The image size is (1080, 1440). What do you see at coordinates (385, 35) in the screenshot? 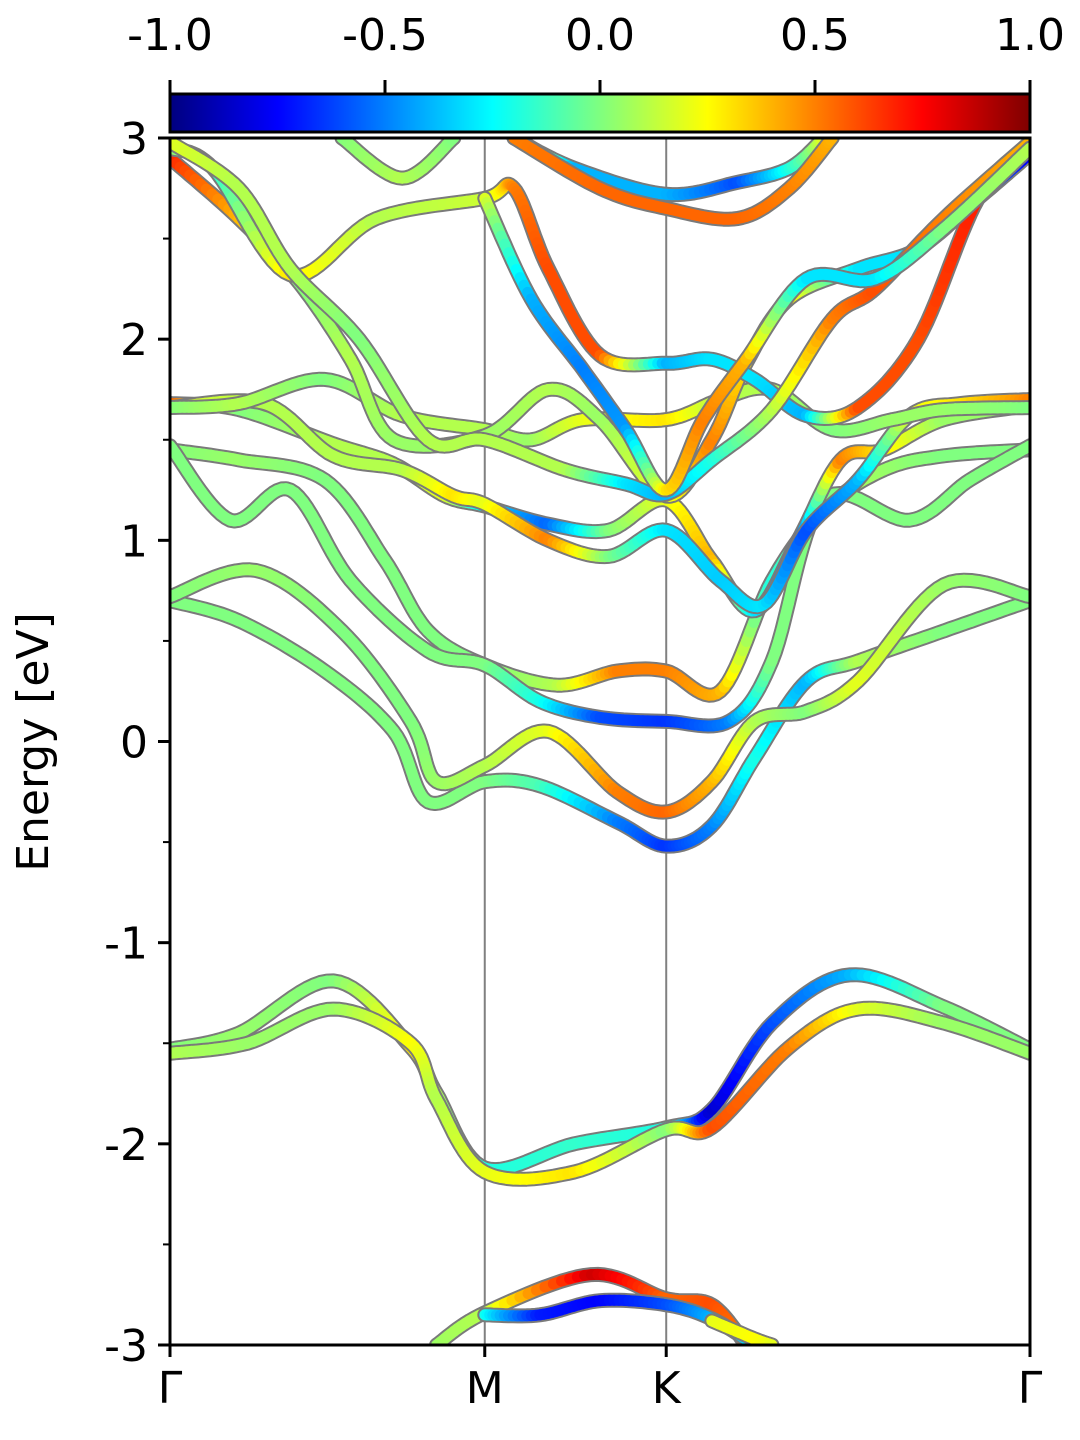
I see `colorbar-tick-label: -0.5` at bounding box center [385, 35].